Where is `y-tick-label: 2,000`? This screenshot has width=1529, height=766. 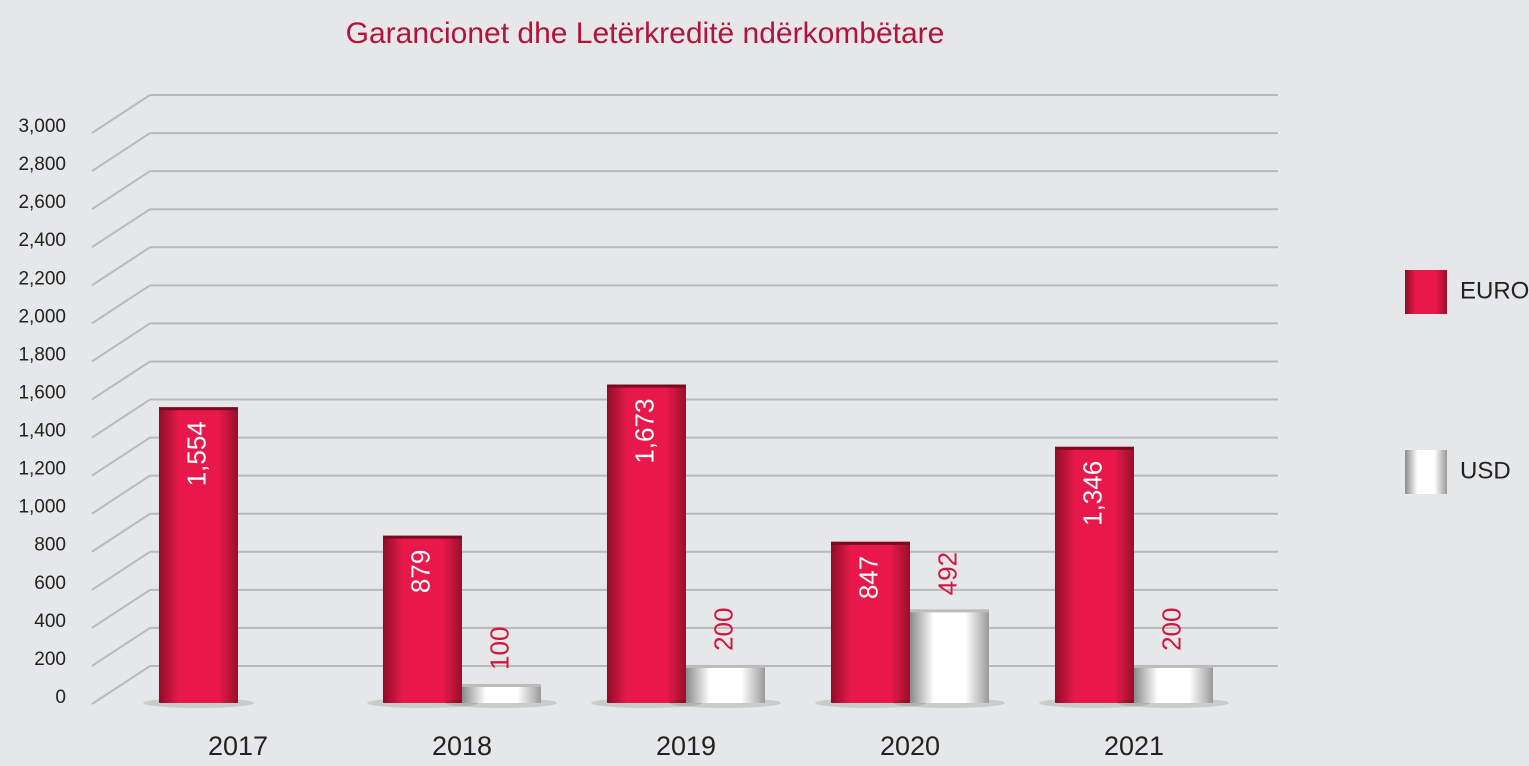 y-tick-label: 2,000 is located at coordinates (42, 316).